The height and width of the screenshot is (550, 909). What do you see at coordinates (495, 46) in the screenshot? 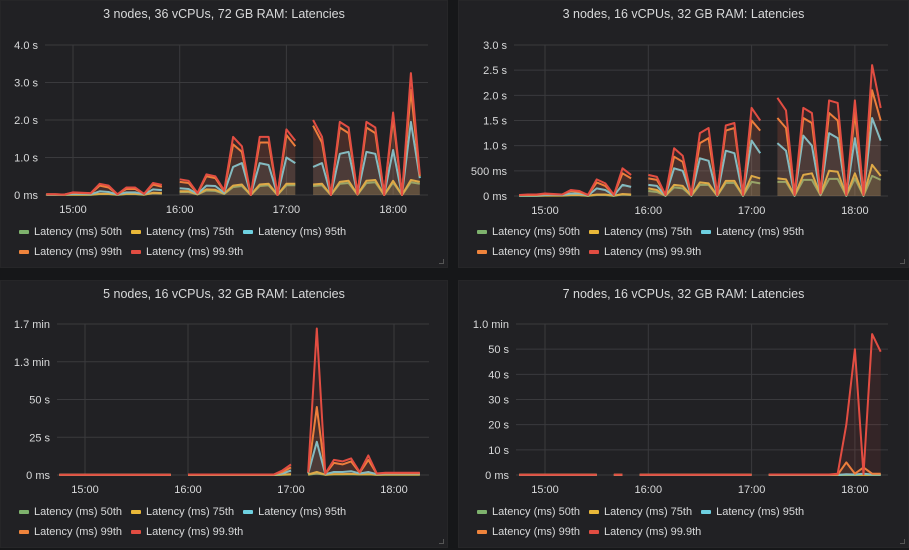
I see `y-tick-label: 3.0 s` at bounding box center [495, 46].